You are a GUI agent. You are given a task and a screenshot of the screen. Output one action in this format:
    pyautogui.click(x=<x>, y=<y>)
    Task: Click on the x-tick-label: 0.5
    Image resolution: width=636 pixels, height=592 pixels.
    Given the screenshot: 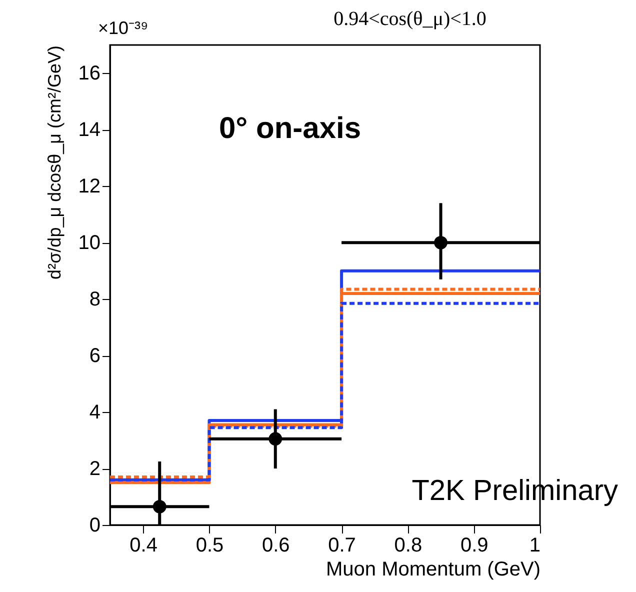 What is the action you would take?
    pyautogui.click(x=210, y=545)
    